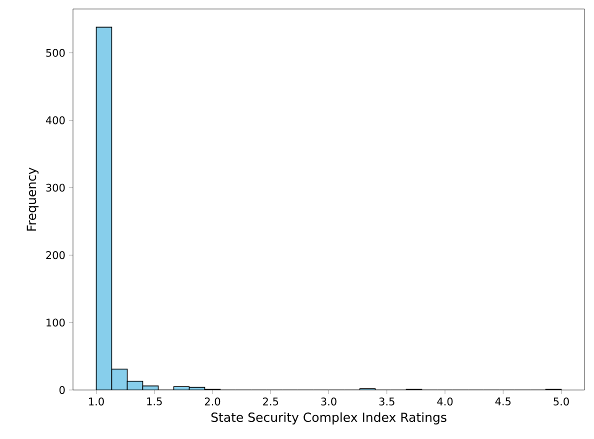 The image size is (594, 439). I want to click on x-tick-label: 5.0, so click(561, 402).